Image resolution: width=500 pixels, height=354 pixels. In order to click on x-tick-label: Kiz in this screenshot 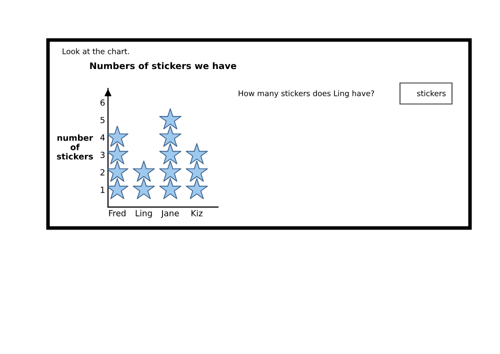, I will do `click(197, 213)`.